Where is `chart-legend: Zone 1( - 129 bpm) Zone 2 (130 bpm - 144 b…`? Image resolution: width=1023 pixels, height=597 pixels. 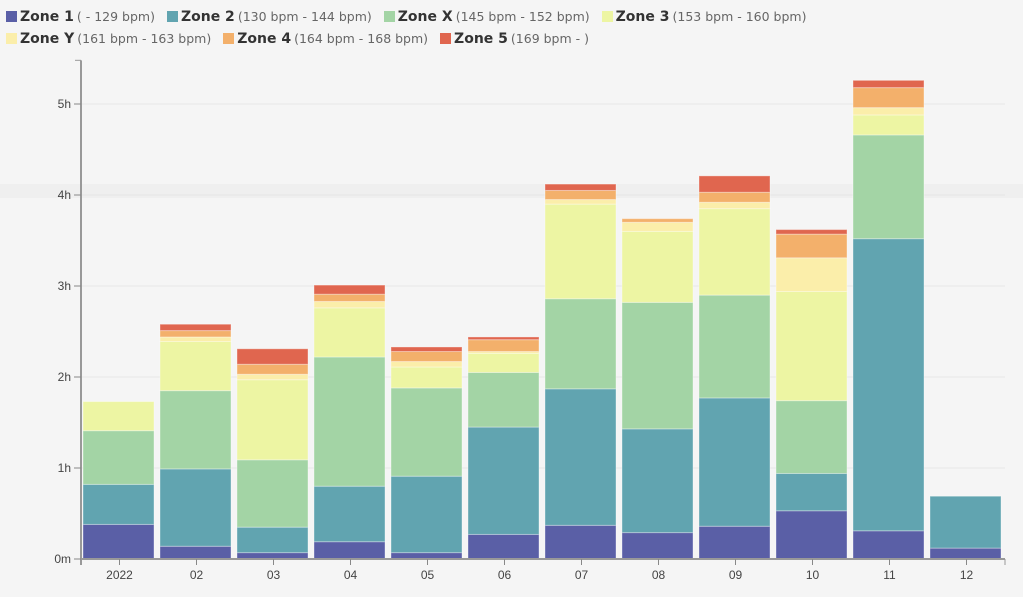
chart-legend: Zone 1( - 129 bpm) Zone 2 (130 bpm - 144 b… is located at coordinates (511, 28).